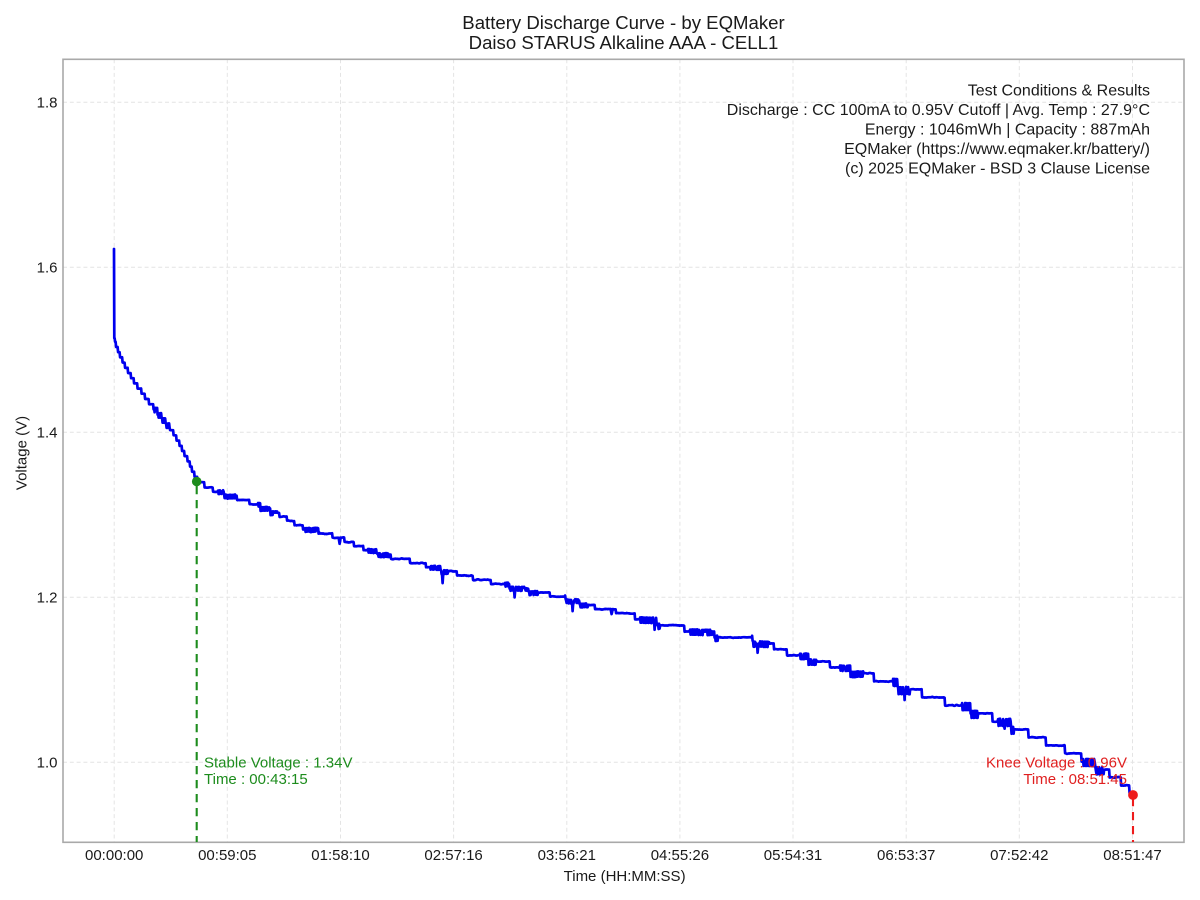 Image resolution: width=1200 pixels, height=900 pixels. What do you see at coordinates (793, 855) in the screenshot?
I see `svg-text: 05:54:31` at bounding box center [793, 855].